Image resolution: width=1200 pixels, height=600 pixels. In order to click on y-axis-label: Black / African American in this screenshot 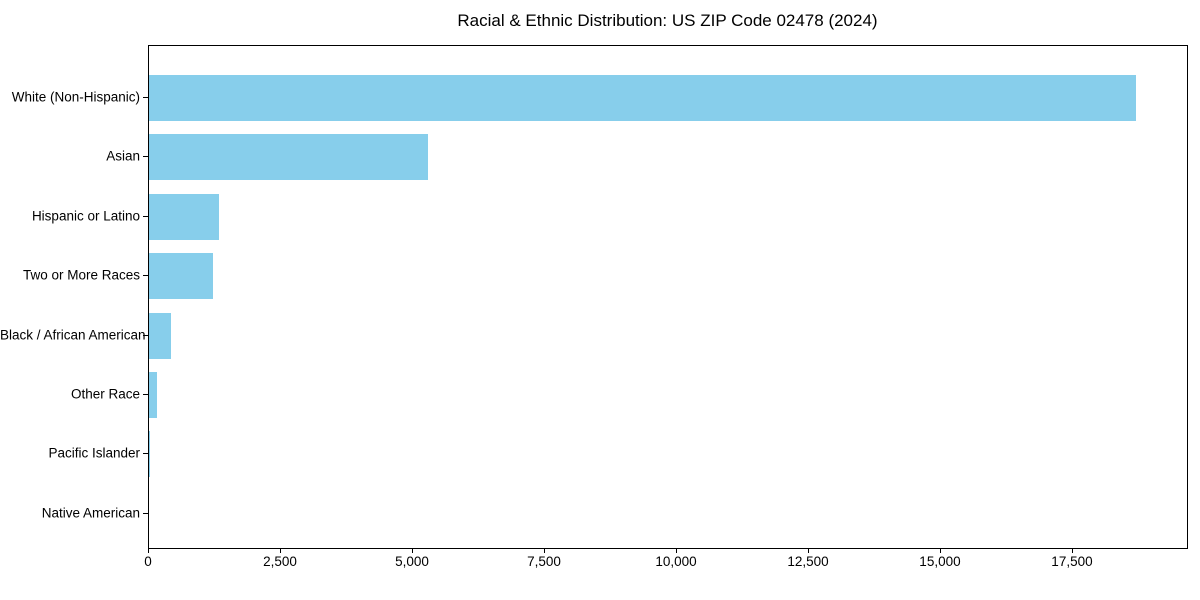, I will do `click(73, 335)`.